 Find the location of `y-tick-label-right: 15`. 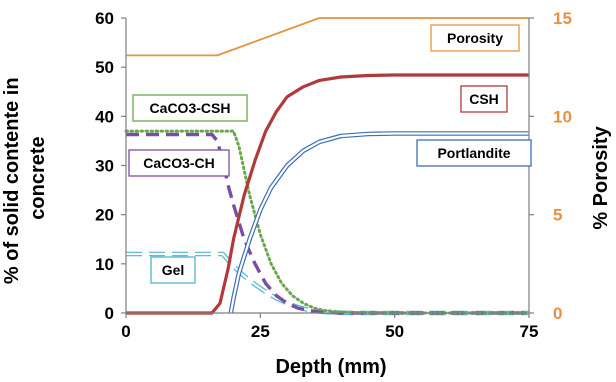

y-tick-label-right: 15 is located at coordinates (562, 18).